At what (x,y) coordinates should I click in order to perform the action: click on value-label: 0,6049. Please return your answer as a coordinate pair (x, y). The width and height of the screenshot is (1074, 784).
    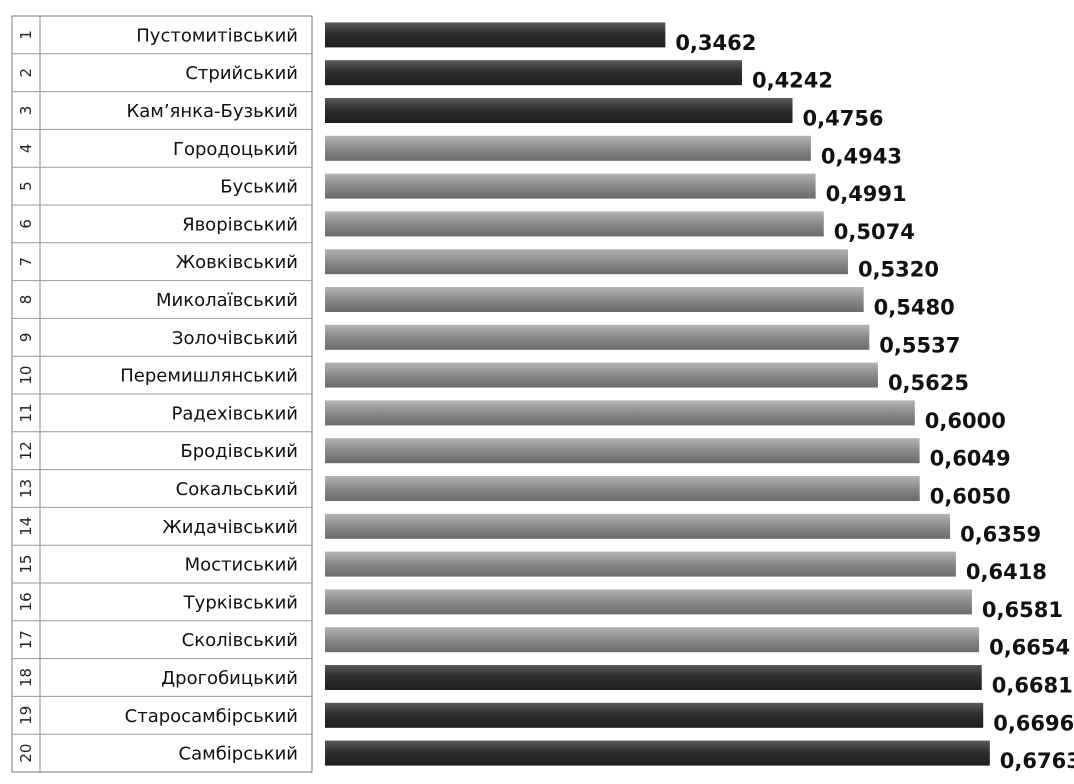
    Looking at the image, I should click on (970, 459).